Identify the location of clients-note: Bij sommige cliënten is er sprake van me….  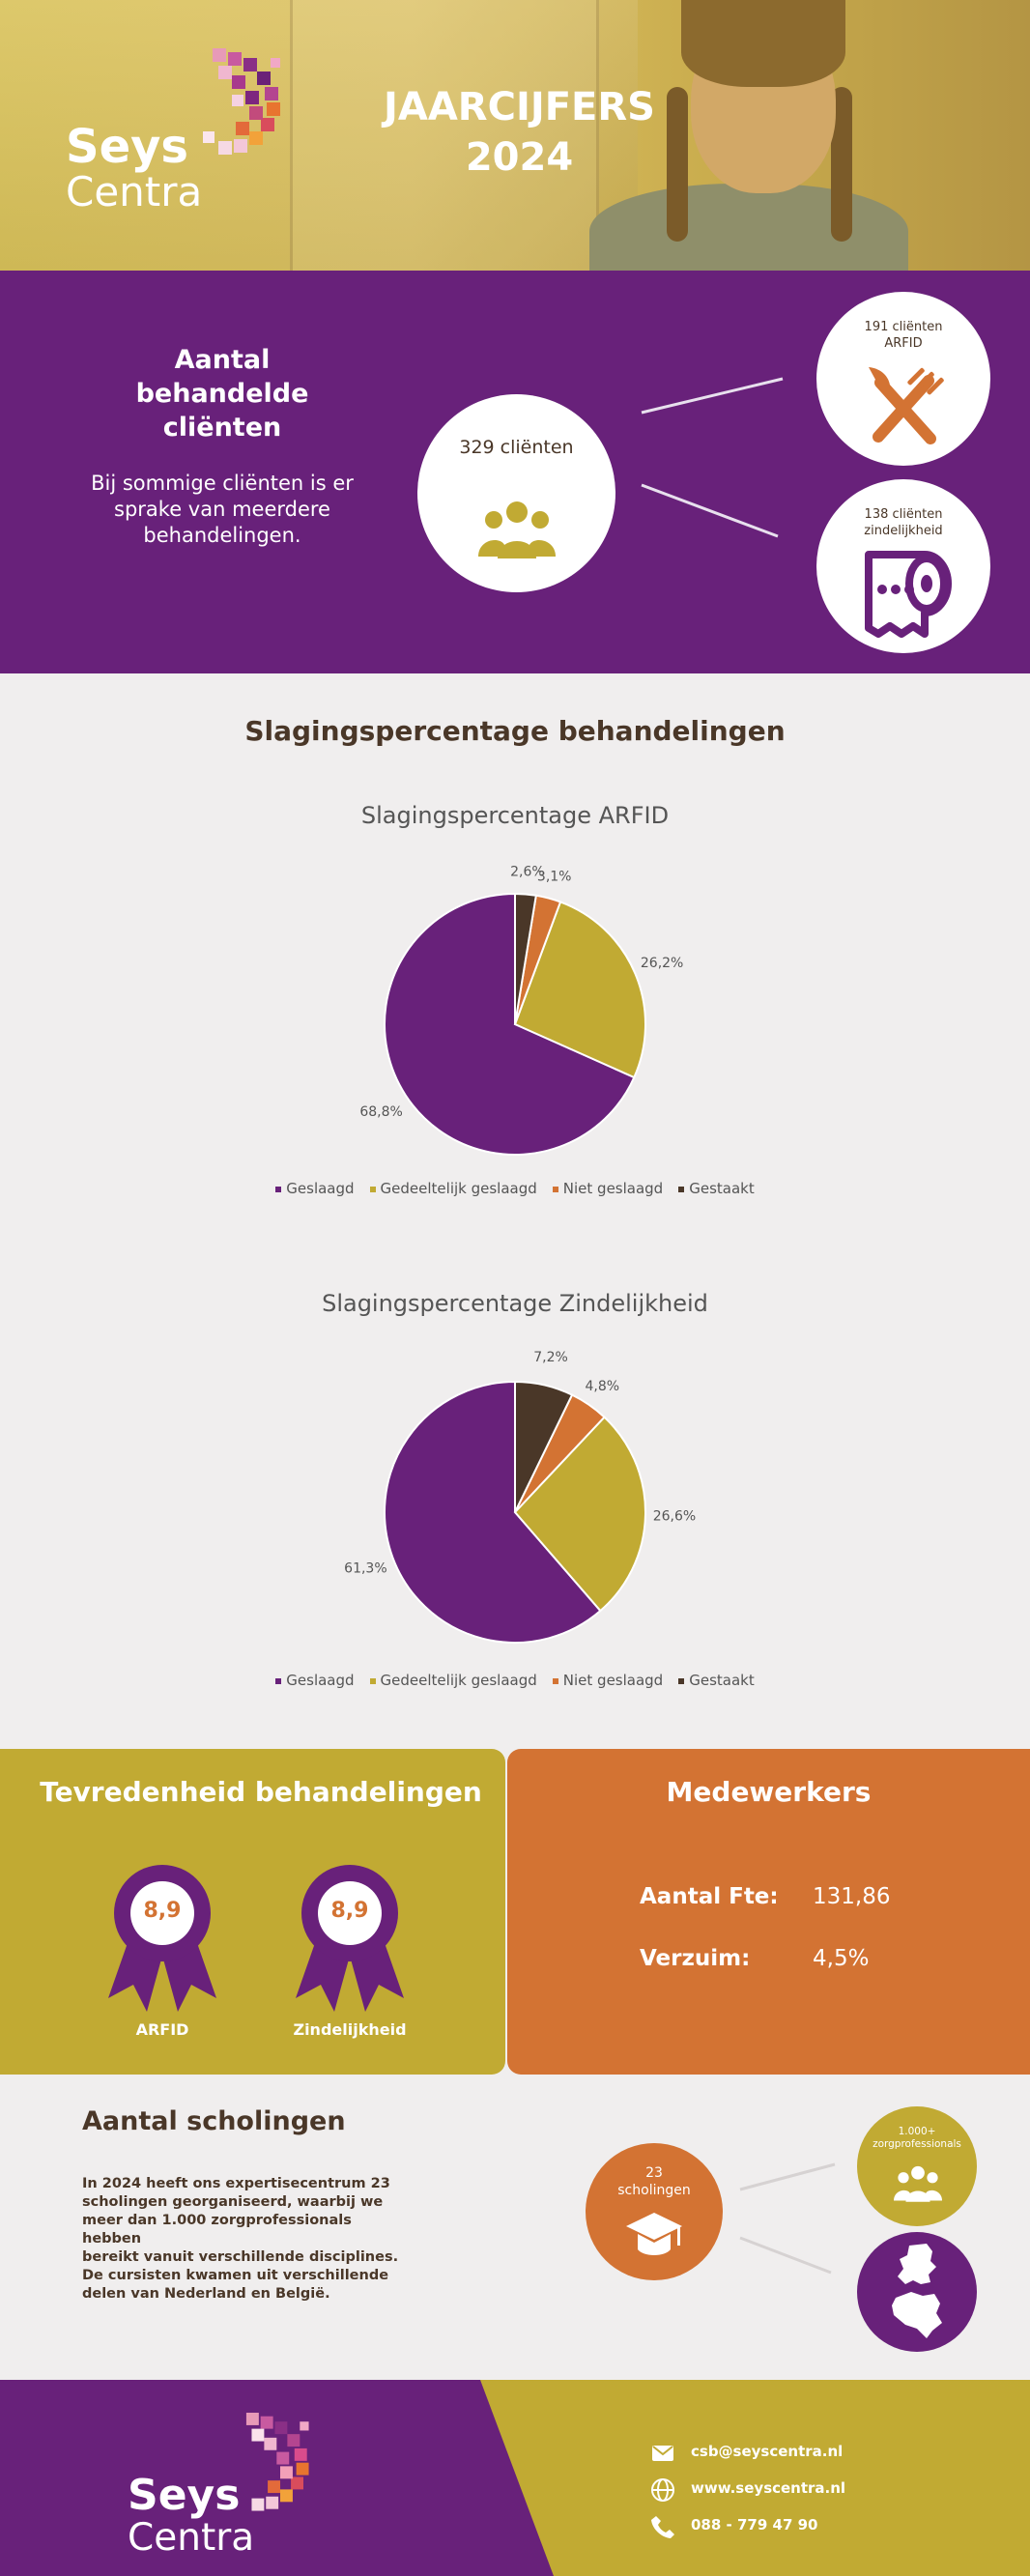
(222, 510).